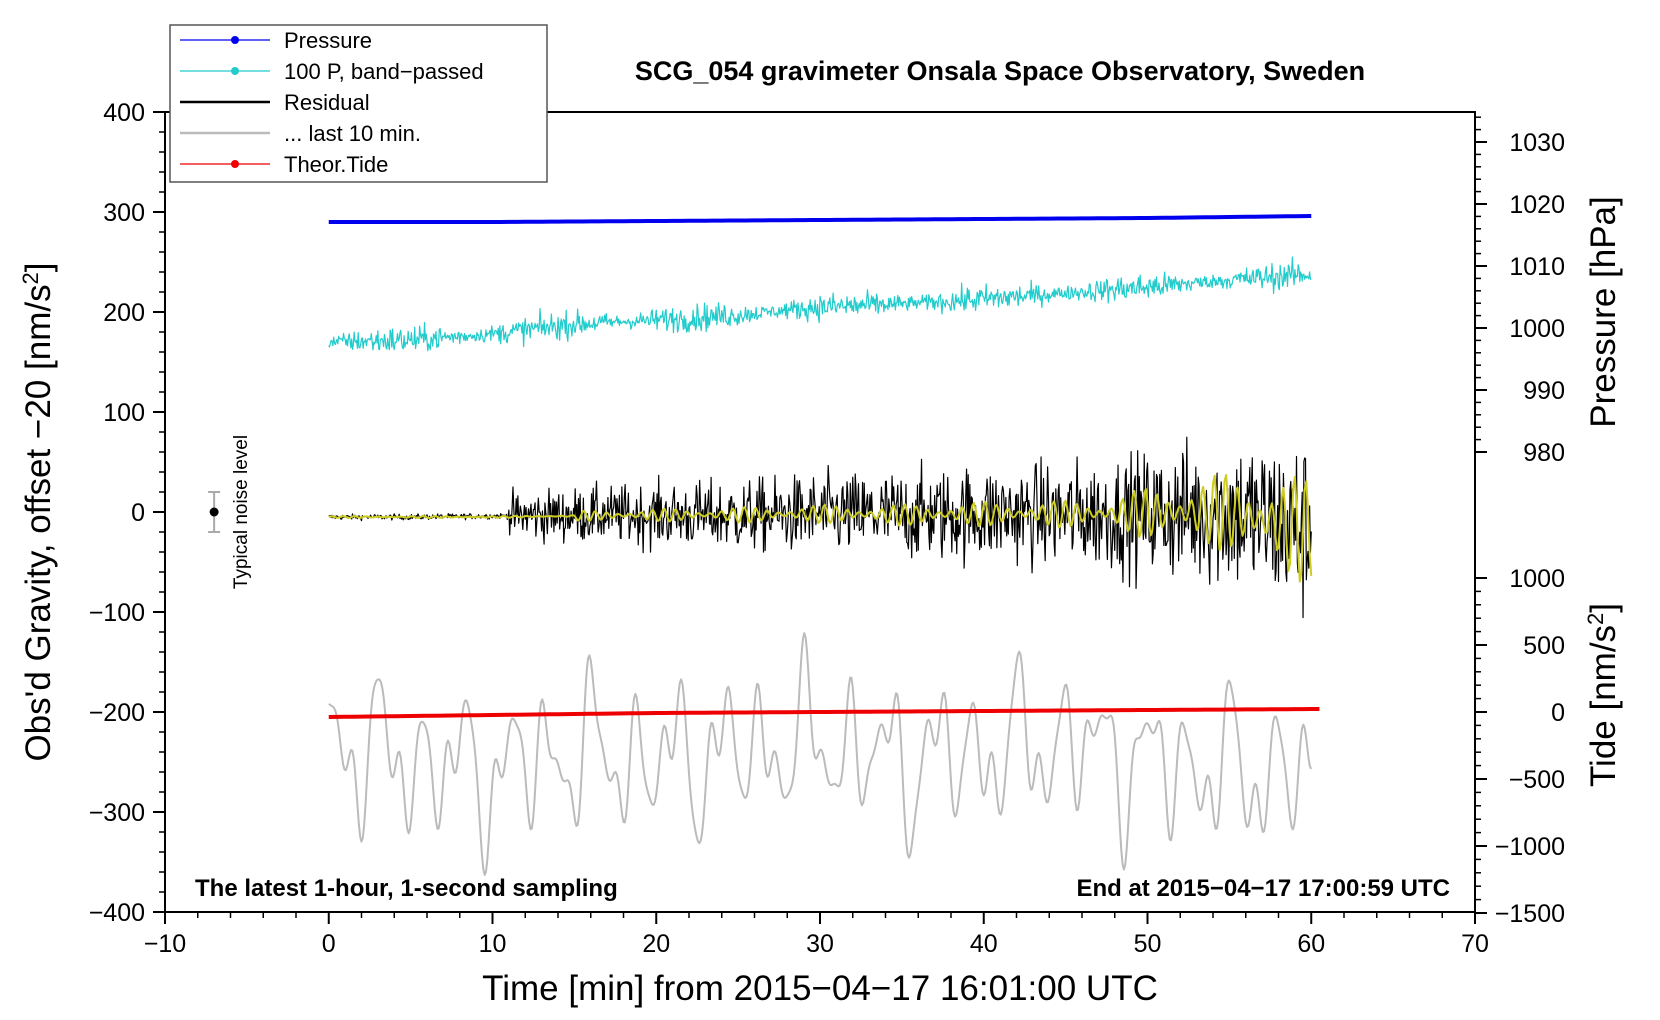 Image resolution: width=1660 pixels, height=1020 pixels. I want to click on series-theoretical-tide, so click(824, 713).